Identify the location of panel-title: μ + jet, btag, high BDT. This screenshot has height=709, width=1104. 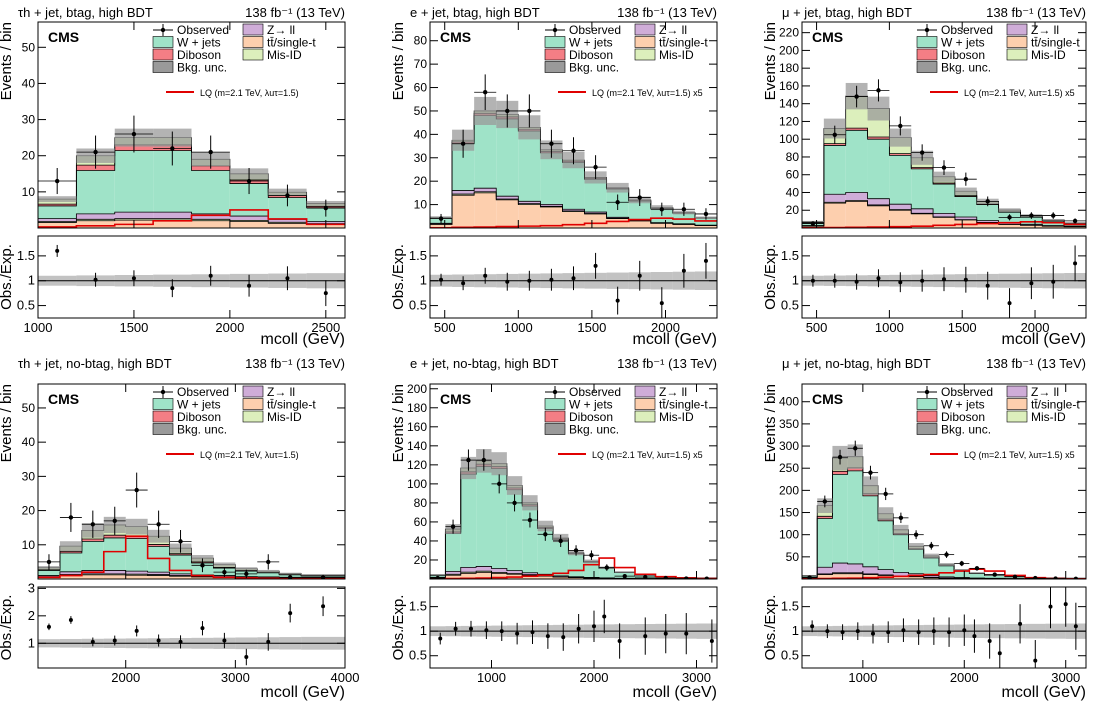
(847, 12).